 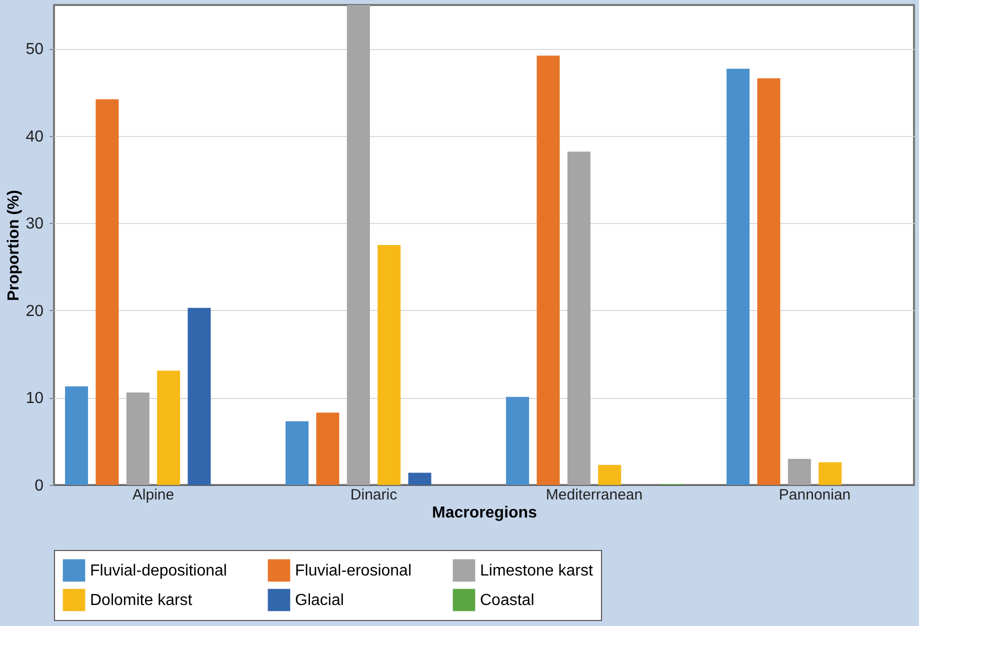 I want to click on x-tick-label: Pannonian, so click(x=814, y=495).